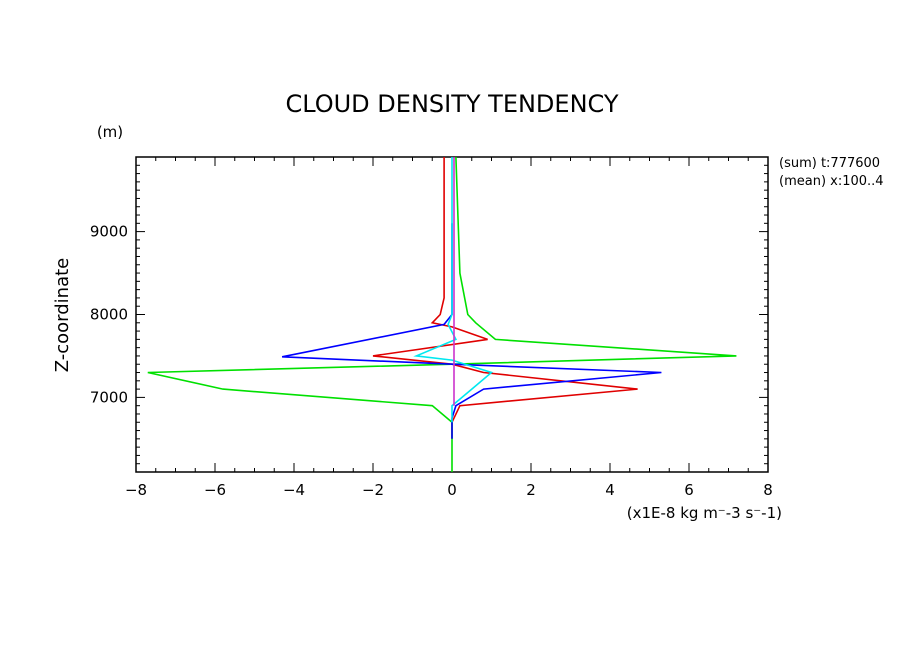 The width and height of the screenshot is (904, 654). Describe the element at coordinates (831, 181) in the screenshot. I see `annotation-mean: (mean) x:100..4` at that location.